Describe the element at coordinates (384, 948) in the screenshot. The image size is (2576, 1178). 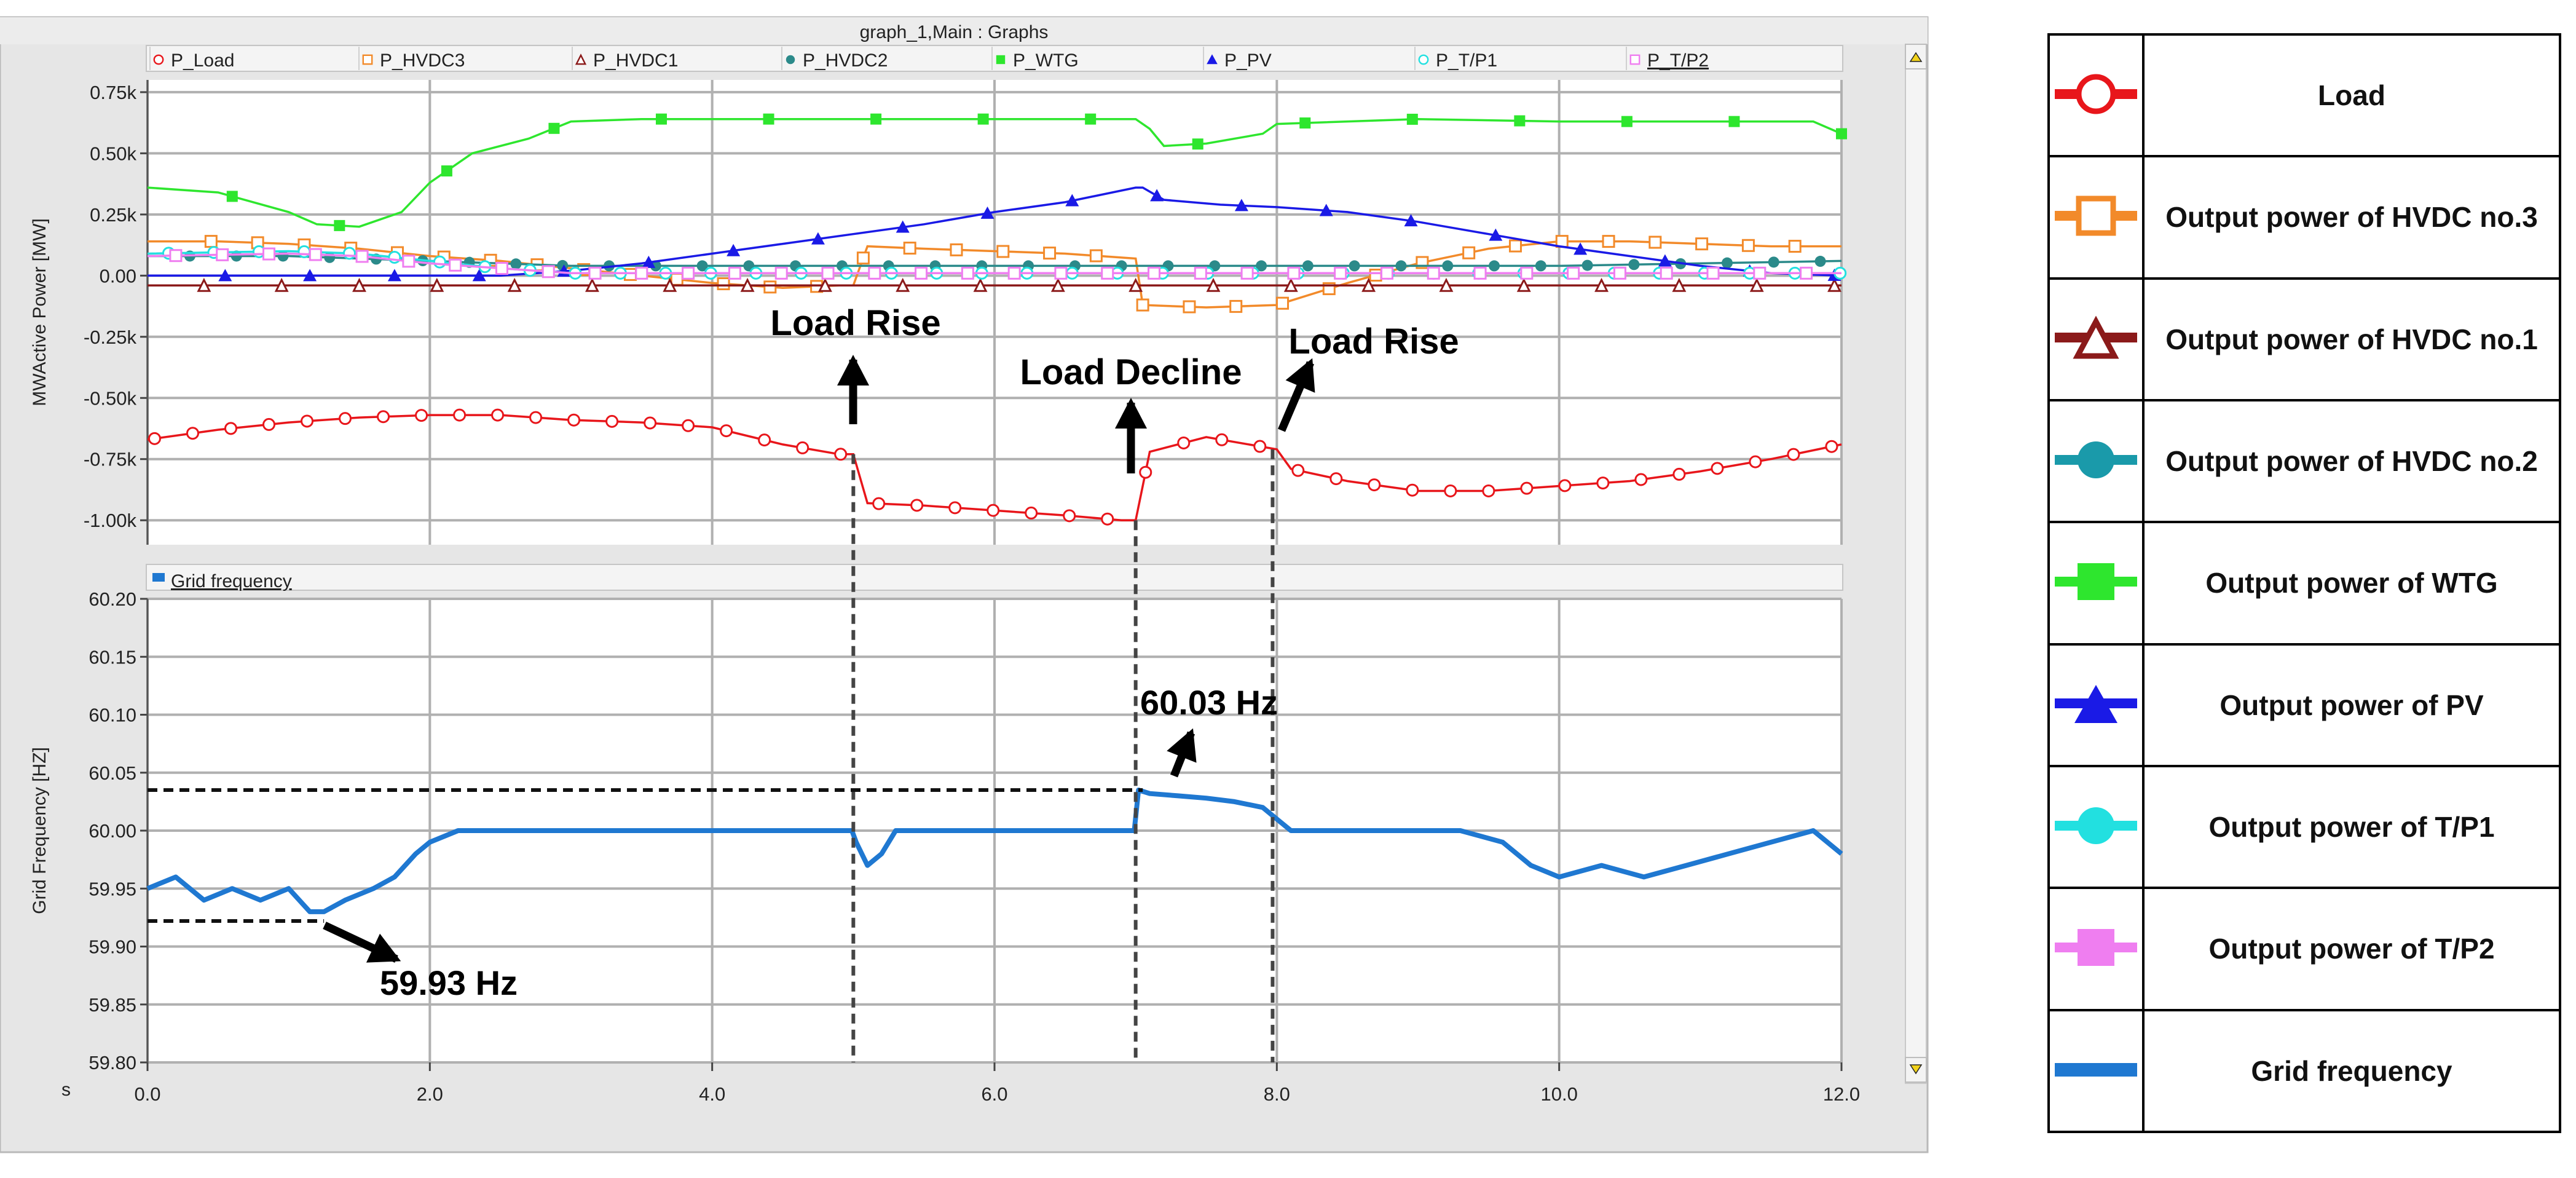
I see `min-frequency-arrow-head` at that location.